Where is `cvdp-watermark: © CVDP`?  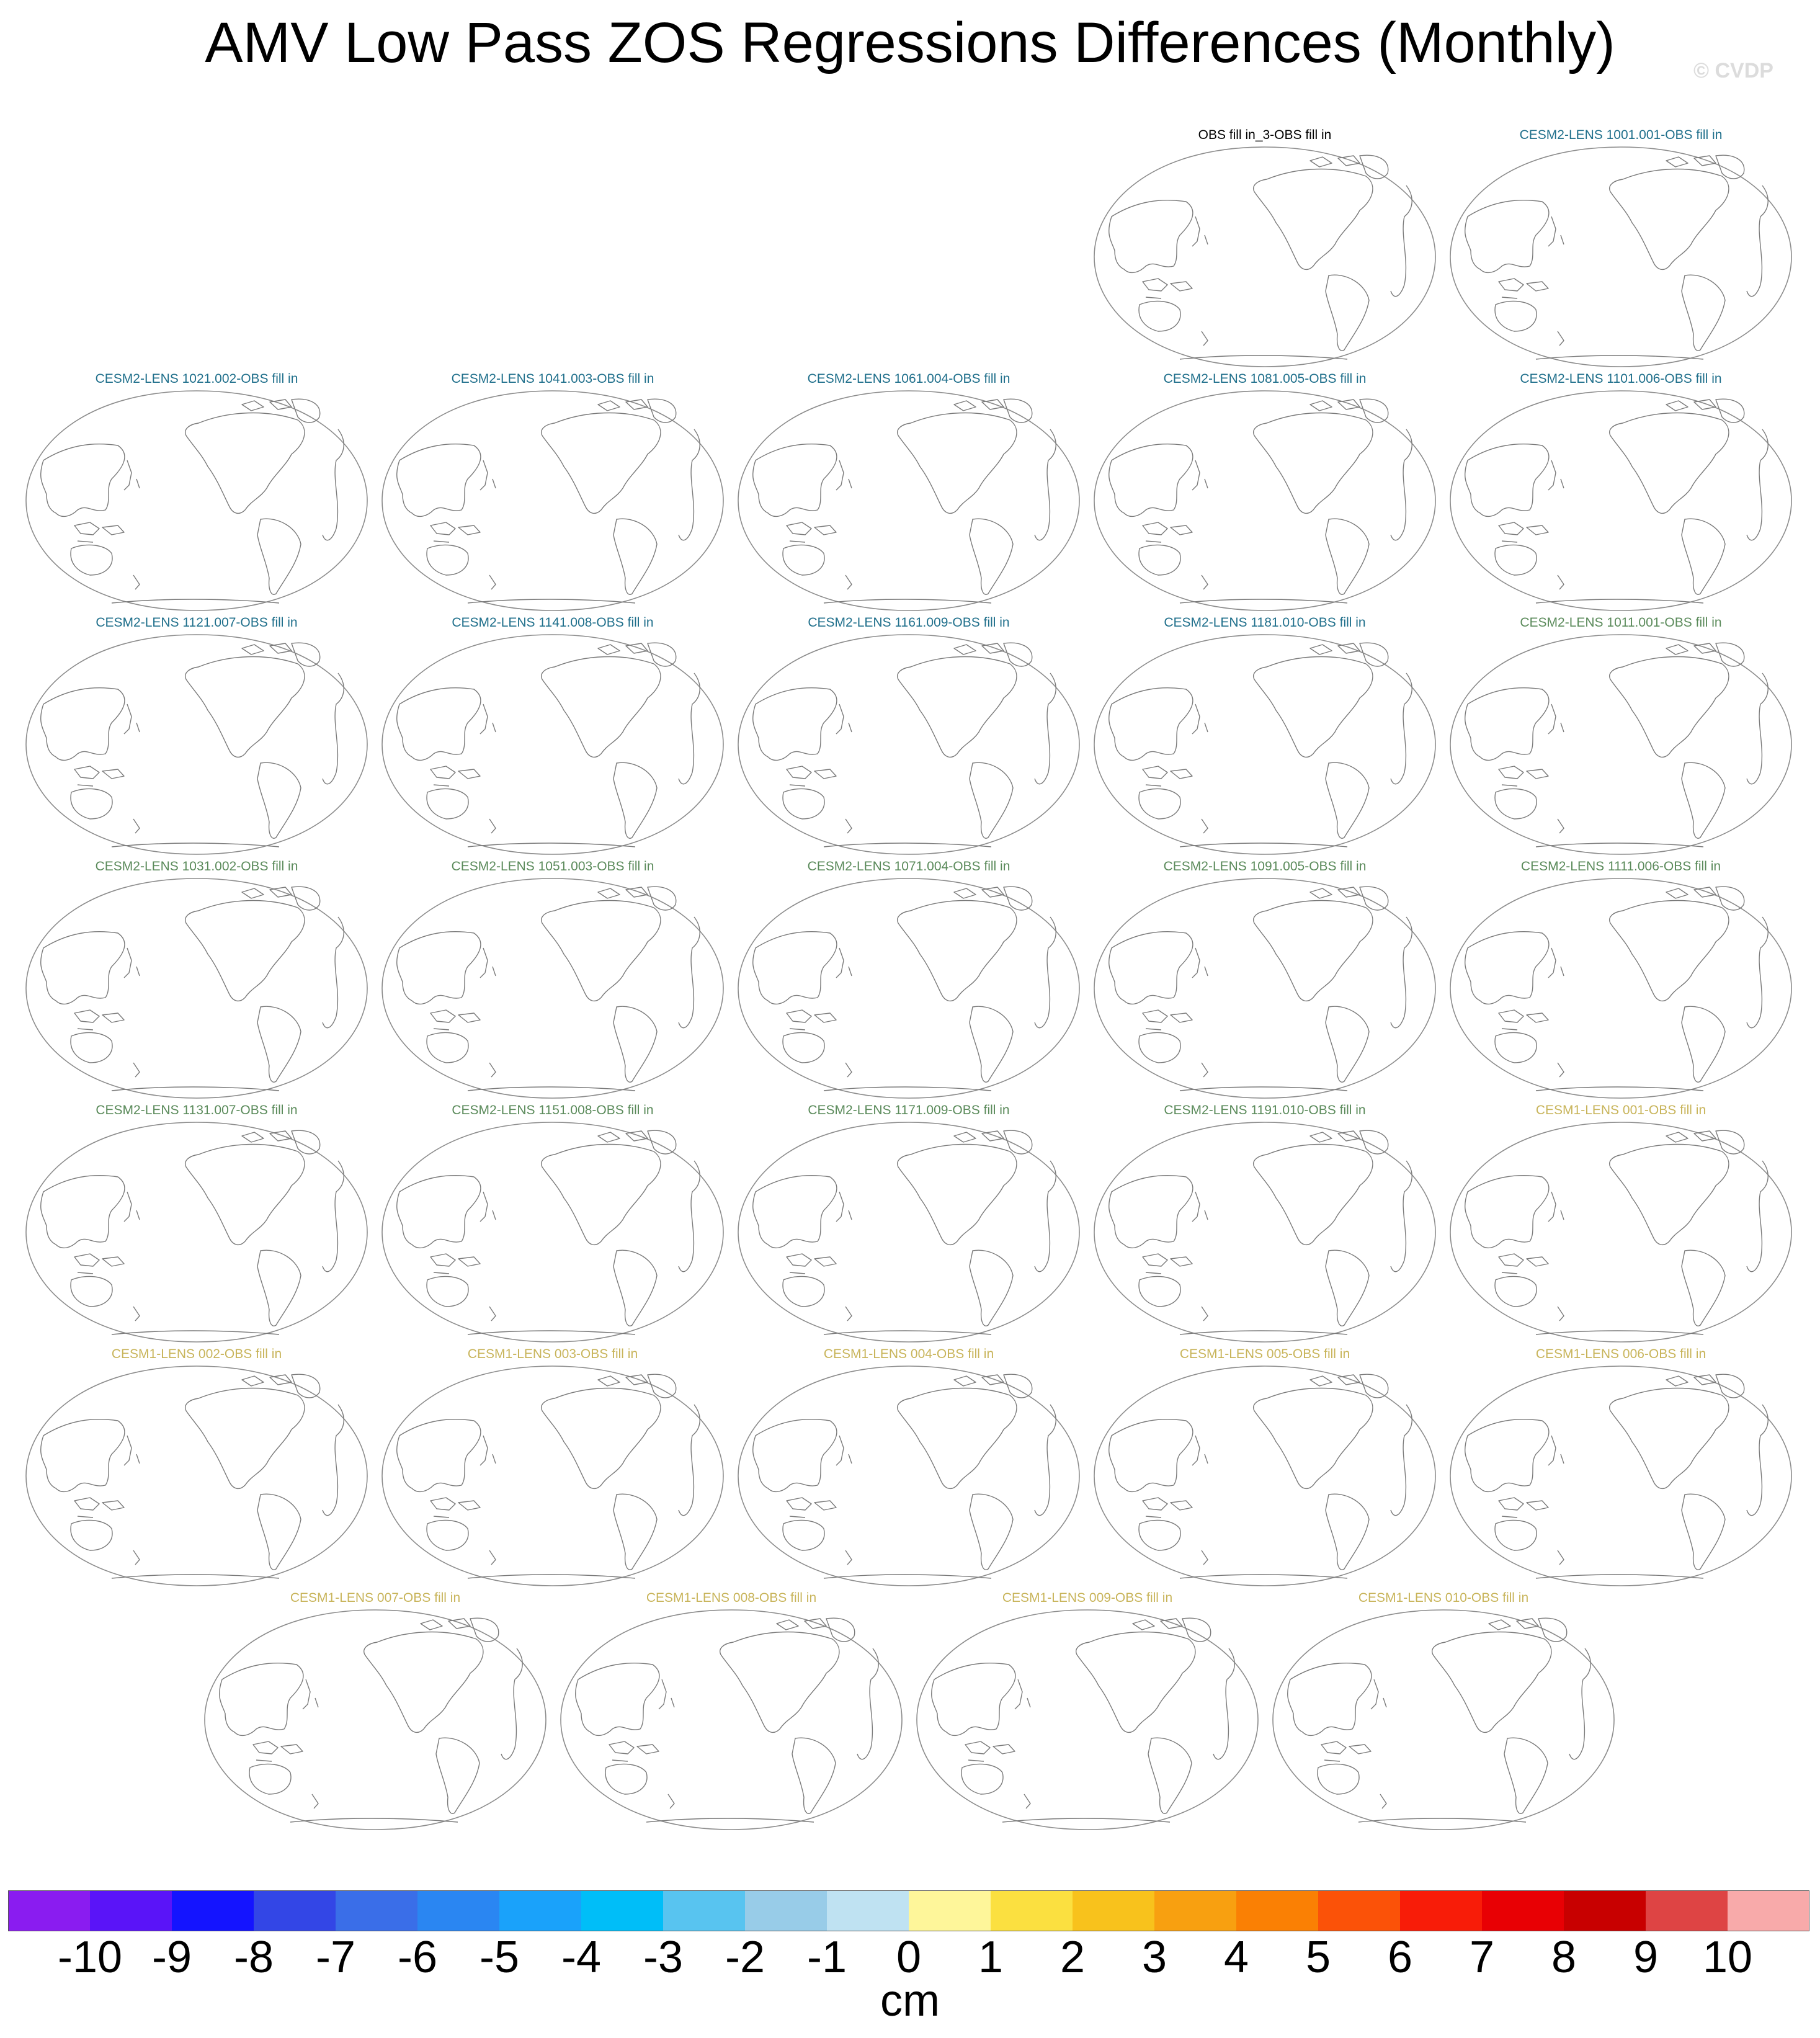 cvdp-watermark: © CVDP is located at coordinates (1733, 71).